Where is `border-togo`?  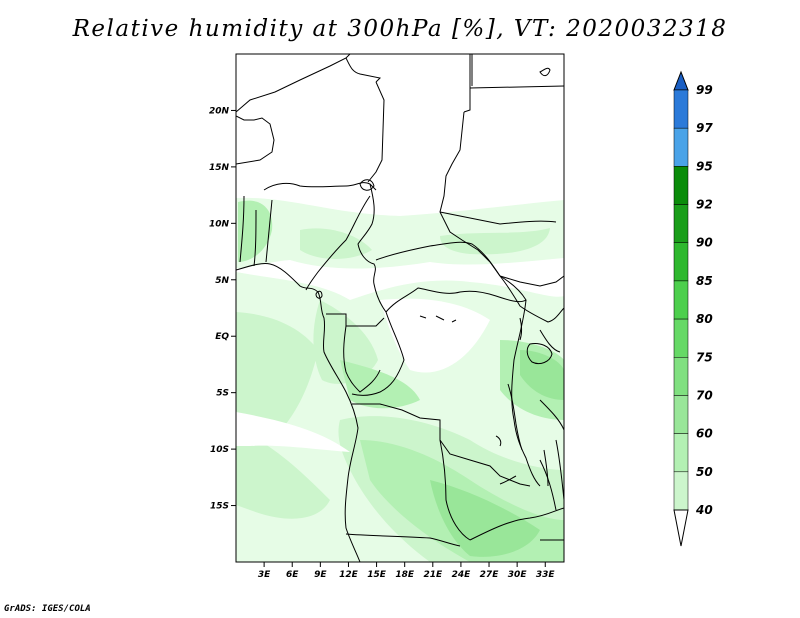
border-togo is located at coordinates (255, 238).